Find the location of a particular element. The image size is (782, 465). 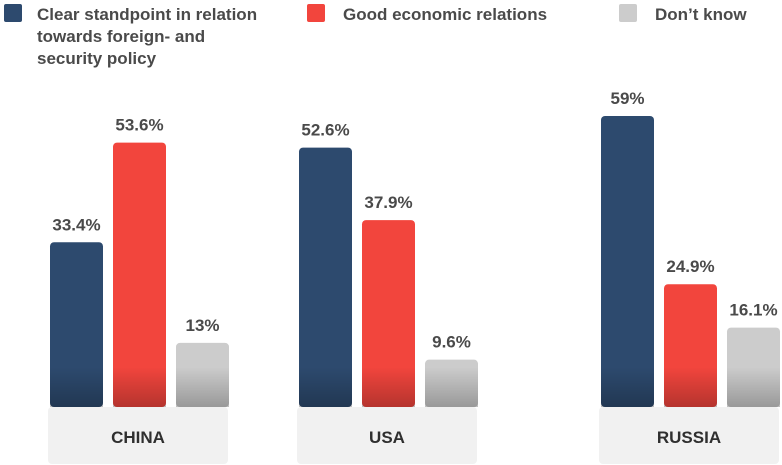

category-label-russia: RUSSIA is located at coordinates (689, 437).